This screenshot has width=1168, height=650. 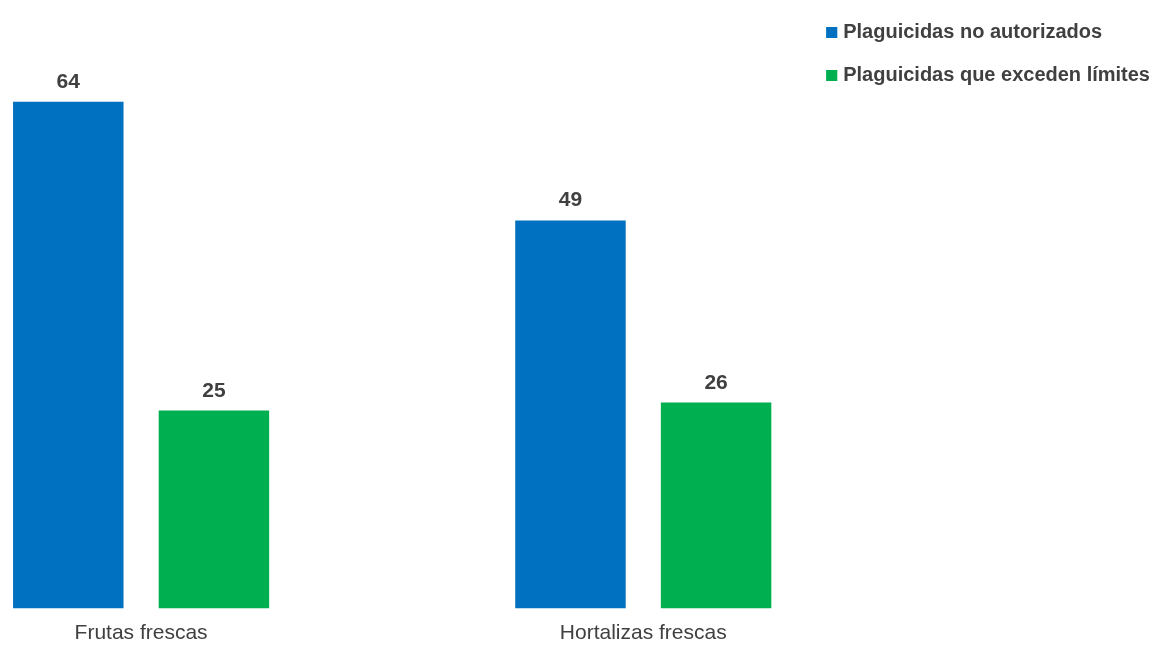 What do you see at coordinates (643, 631) in the screenshot?
I see `x-tick-label: Hortalizas frescas` at bounding box center [643, 631].